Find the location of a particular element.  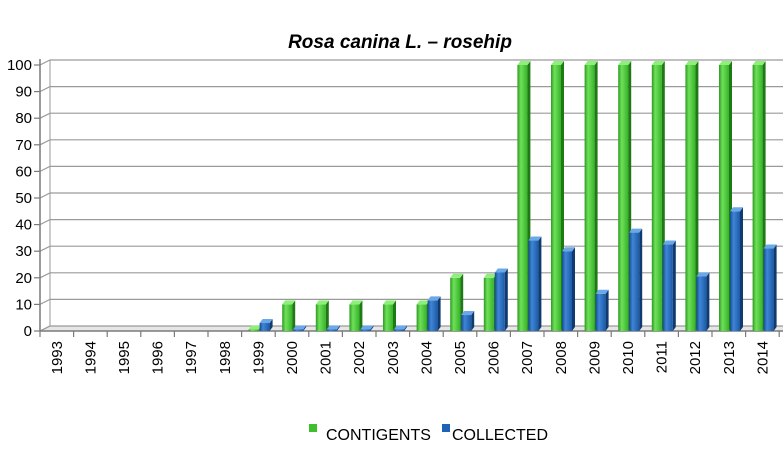

x-tick-label: 2006 is located at coordinates (494, 357).